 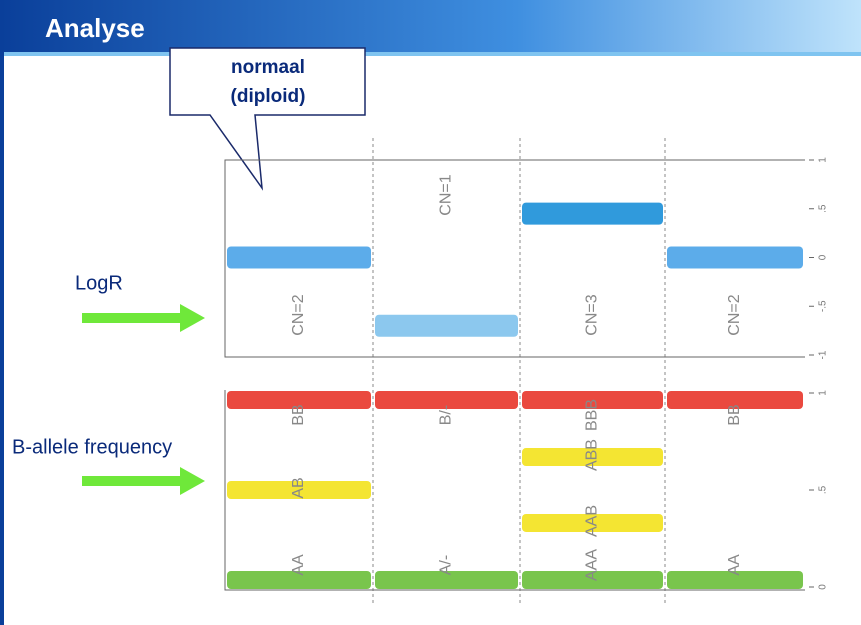 I want to click on row-label: LogR, so click(x=99, y=283).